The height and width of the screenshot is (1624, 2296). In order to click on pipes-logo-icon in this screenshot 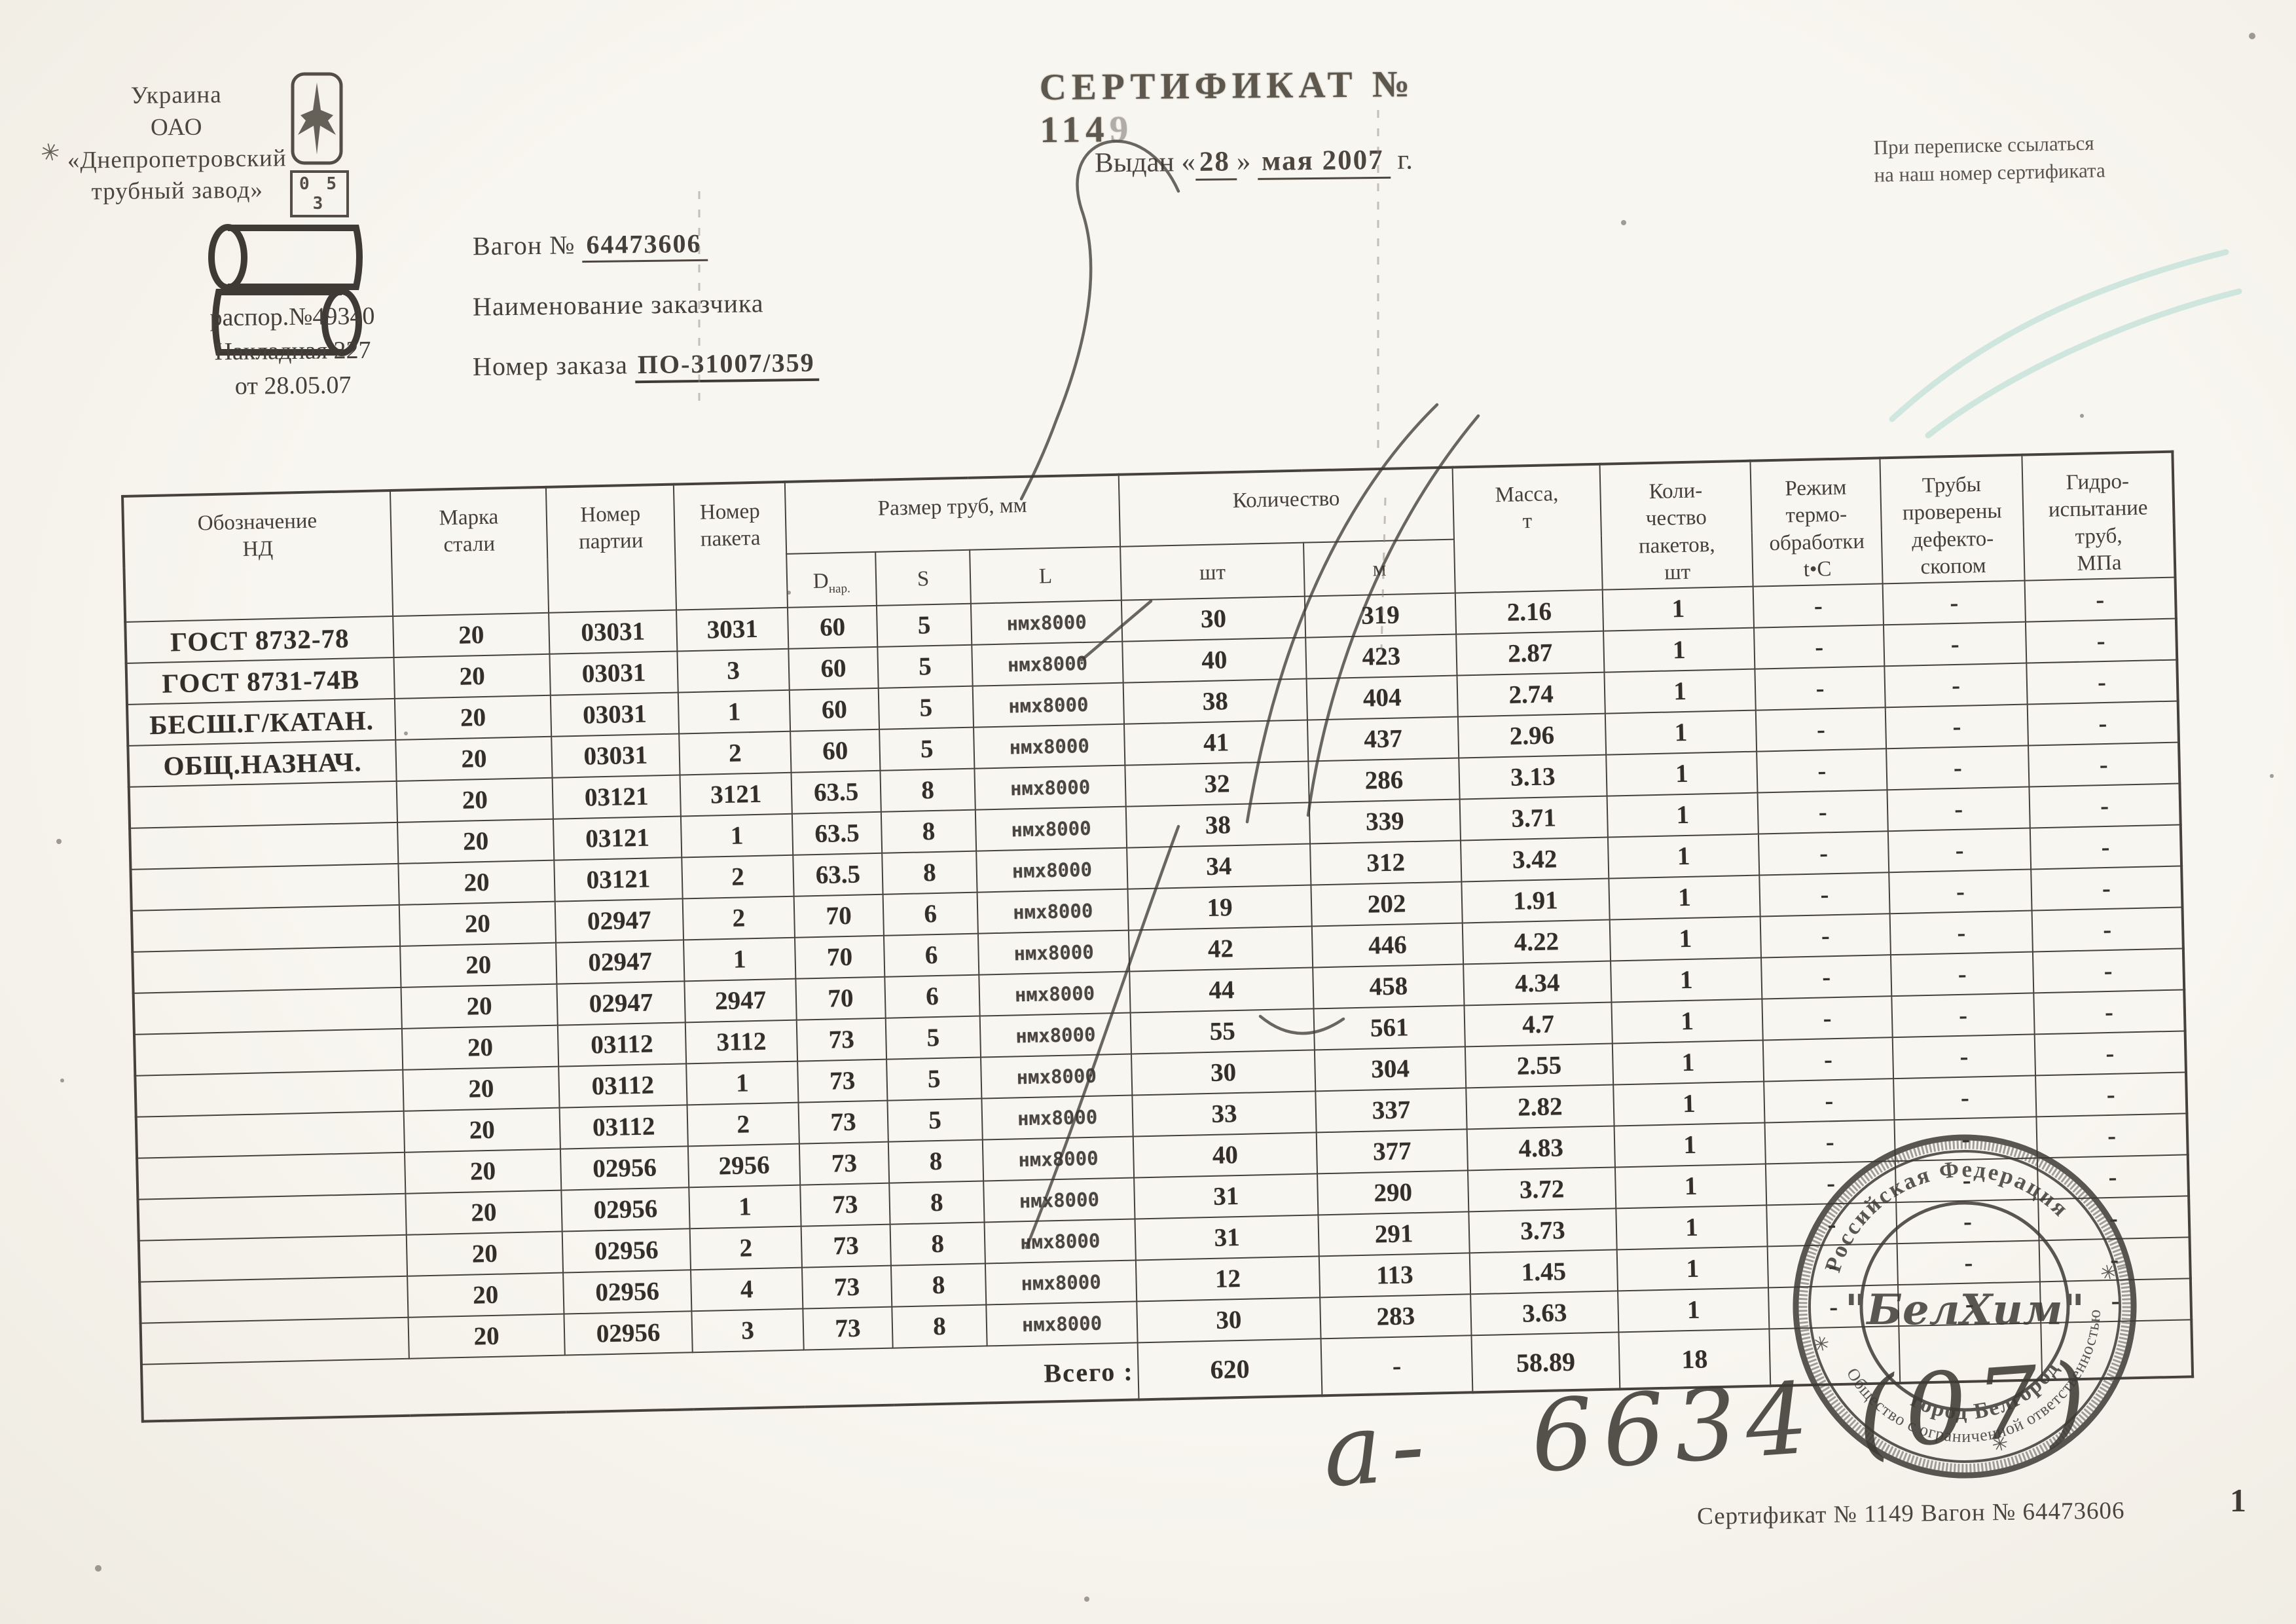, I will do `click(285, 290)`.